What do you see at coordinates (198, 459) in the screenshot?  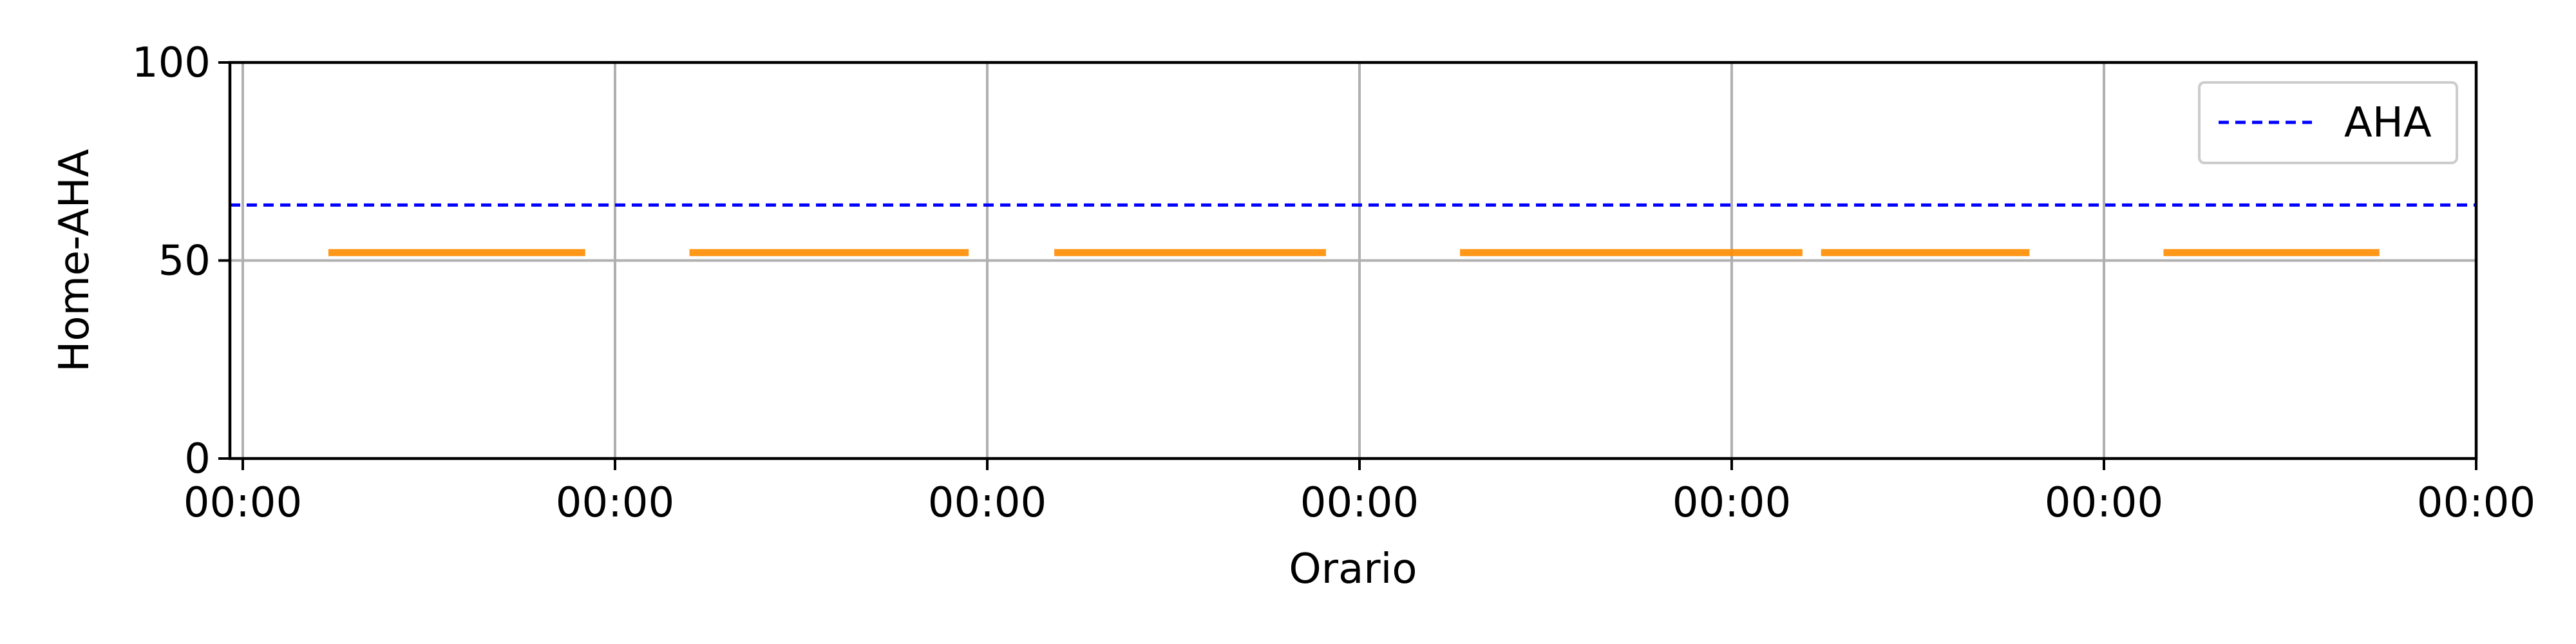 I see `y-tick-label: 0` at bounding box center [198, 459].